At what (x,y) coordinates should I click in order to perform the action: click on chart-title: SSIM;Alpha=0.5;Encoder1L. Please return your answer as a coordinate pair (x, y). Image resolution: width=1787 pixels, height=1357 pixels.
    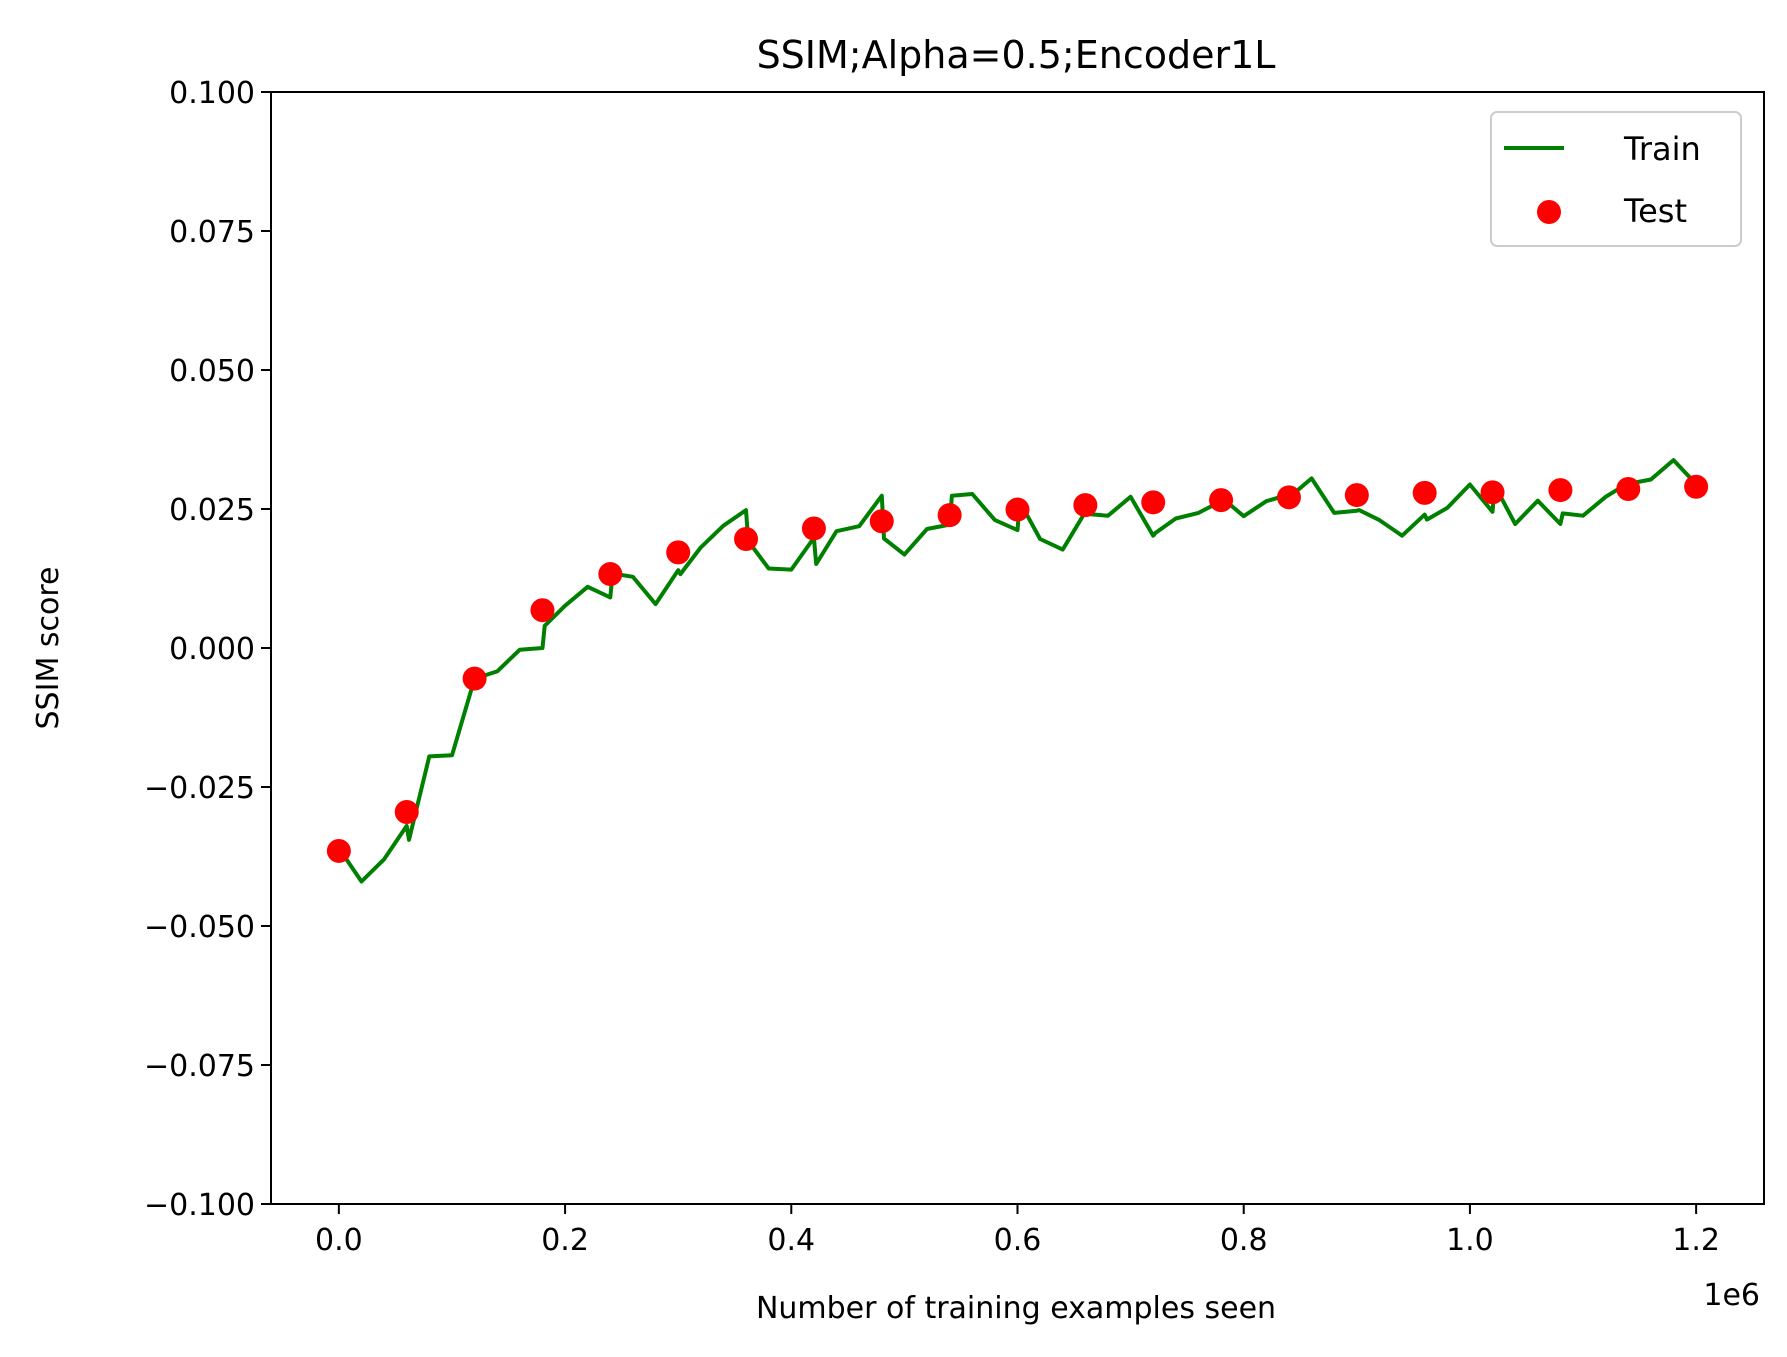
    Looking at the image, I should click on (1016, 55).